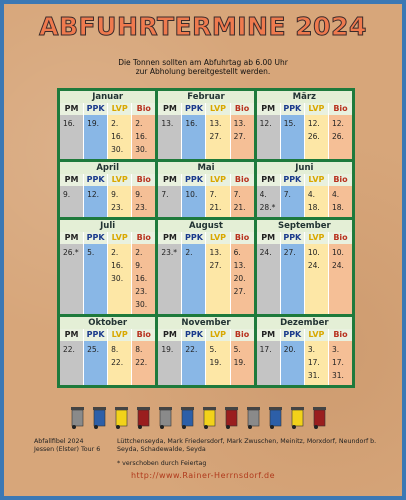  Describe the element at coordinates (203, 475) in the screenshot. I see `url: http://www.Rainer-Herrnsdorf.de` at that location.